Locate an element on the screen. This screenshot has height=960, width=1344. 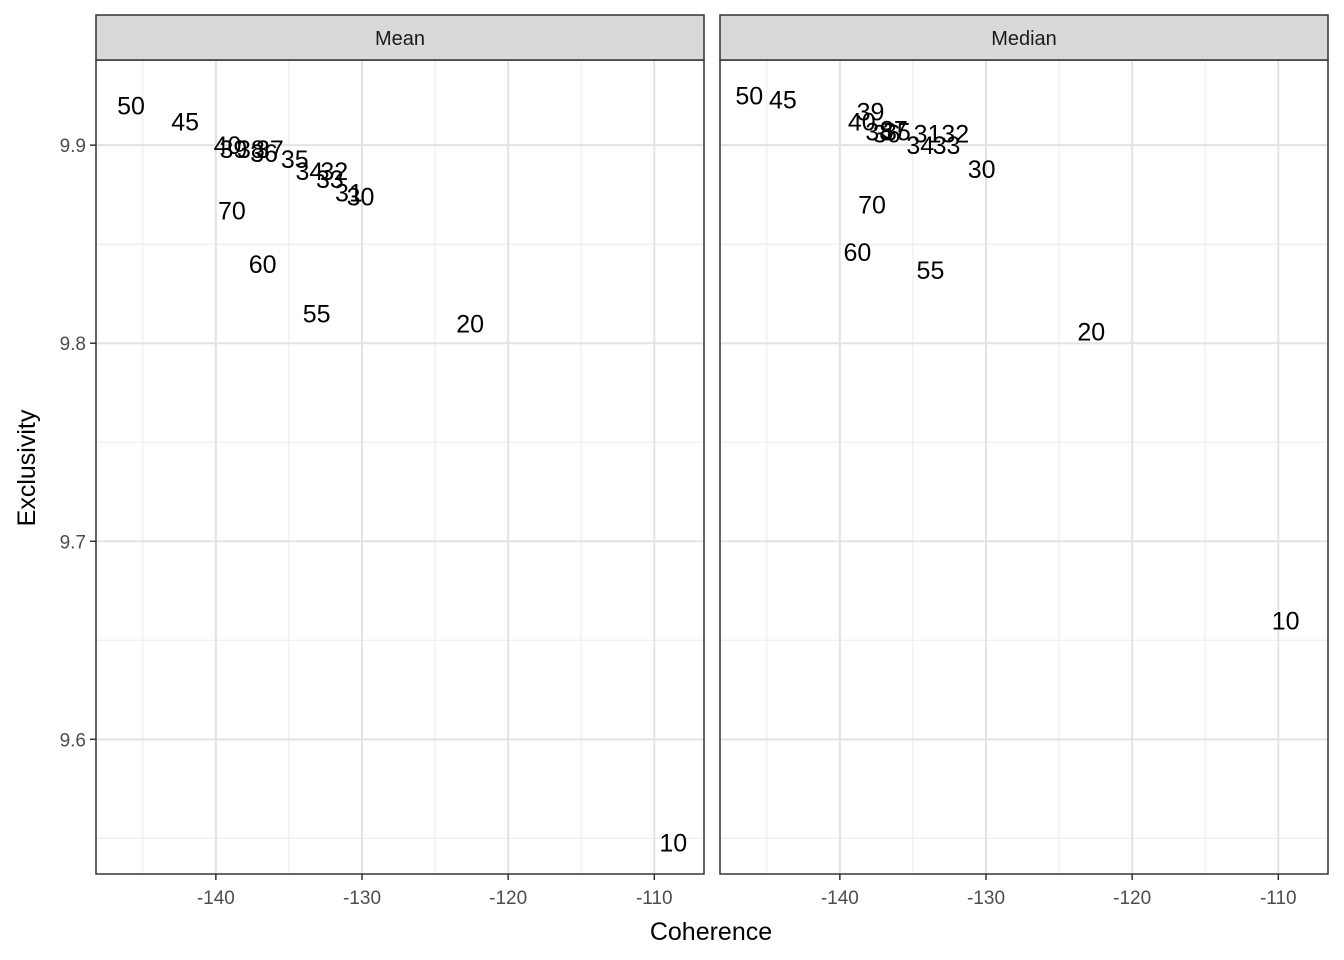
y-axis-title: Exclusivity is located at coordinates (27, 467).